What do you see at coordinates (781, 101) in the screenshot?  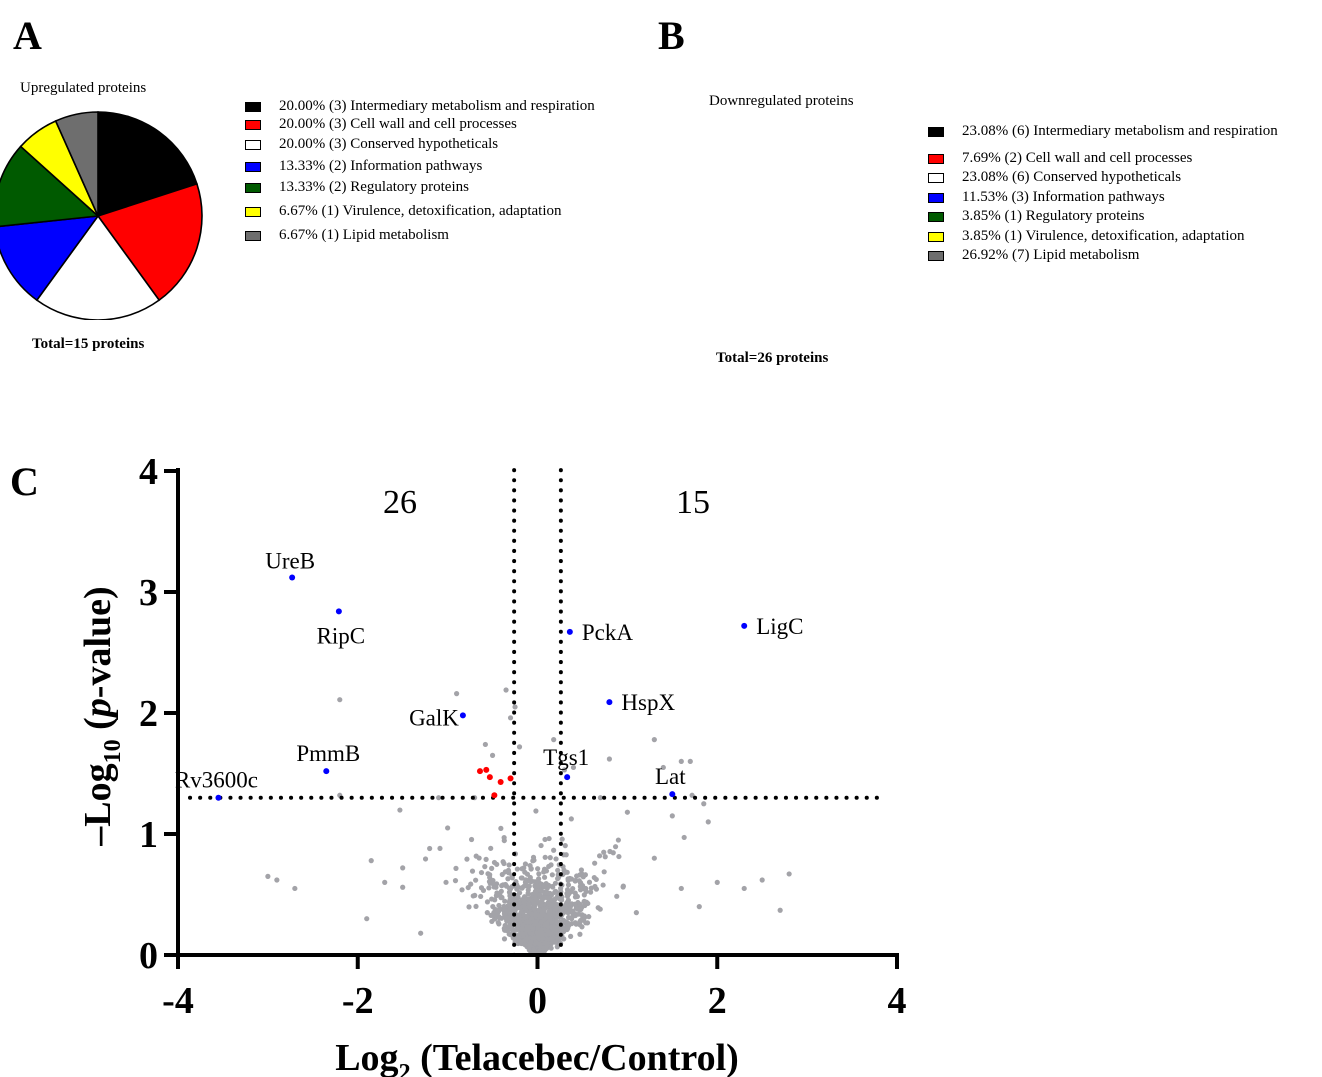 I see `pie-b-title: Downregulated proteins` at bounding box center [781, 101].